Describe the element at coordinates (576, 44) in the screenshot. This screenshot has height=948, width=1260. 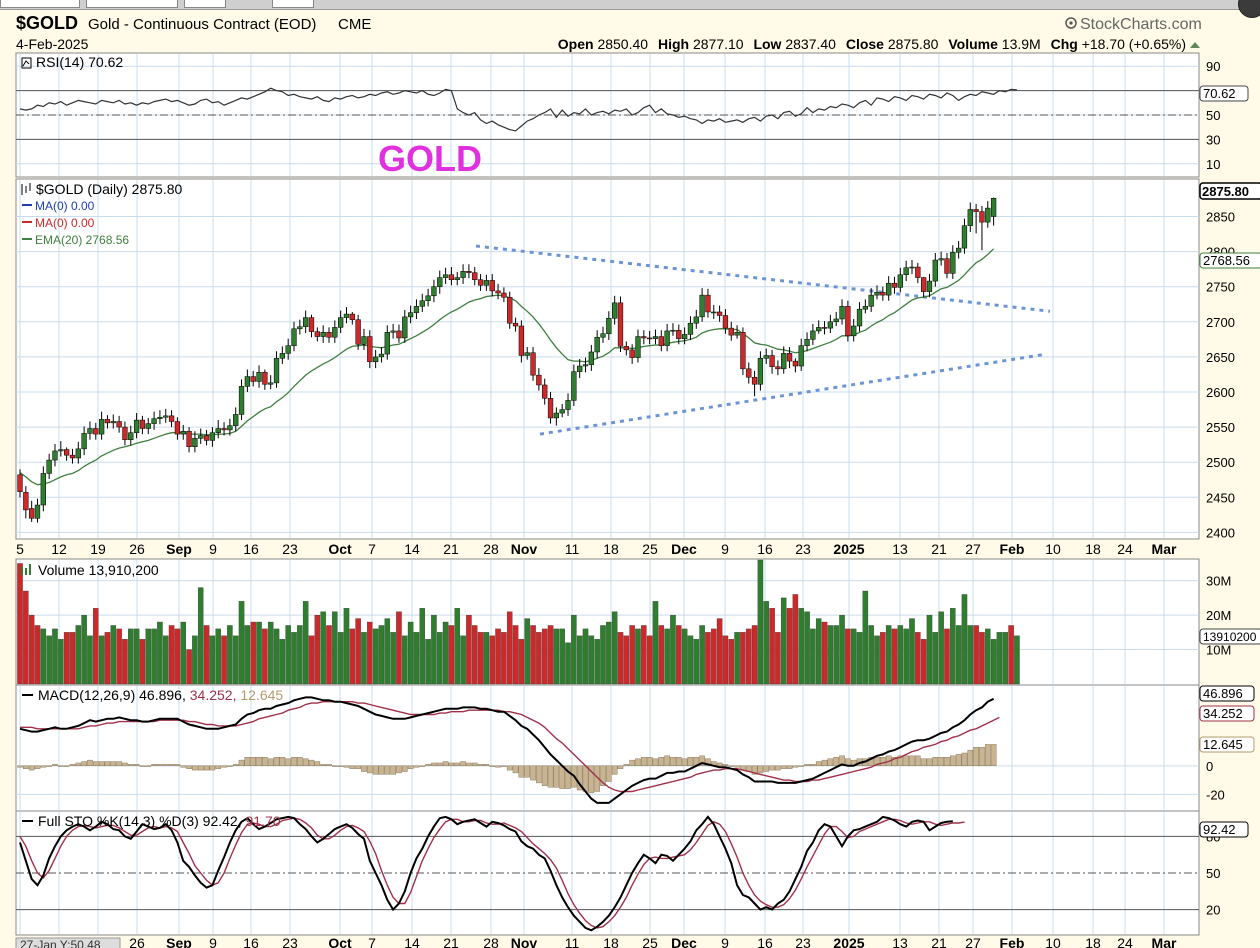
I see `open-label: Open` at that location.